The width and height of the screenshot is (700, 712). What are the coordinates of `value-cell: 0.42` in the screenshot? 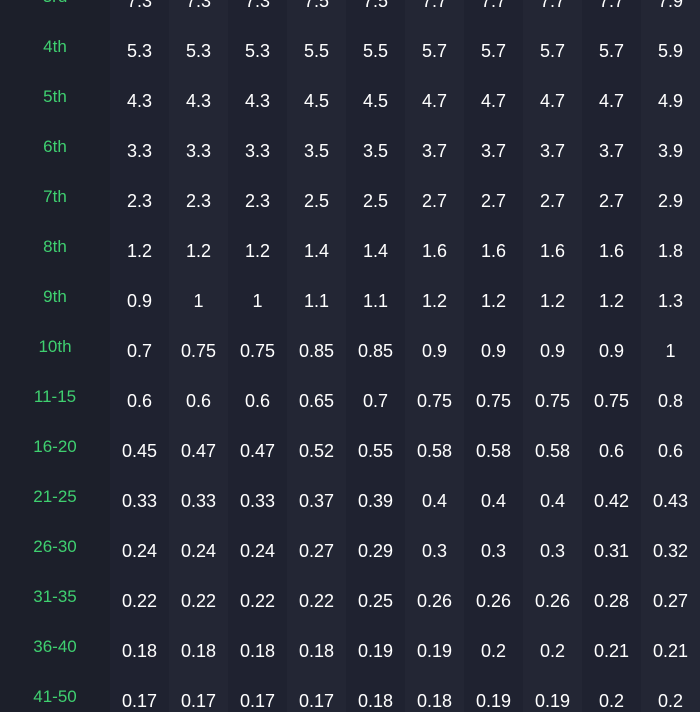 It's located at (611, 500).